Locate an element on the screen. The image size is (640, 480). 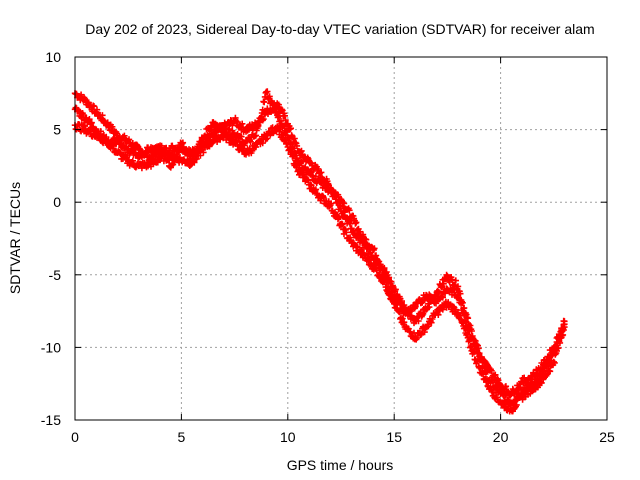
x-axis-label: GPS time / hours is located at coordinates (340, 465).